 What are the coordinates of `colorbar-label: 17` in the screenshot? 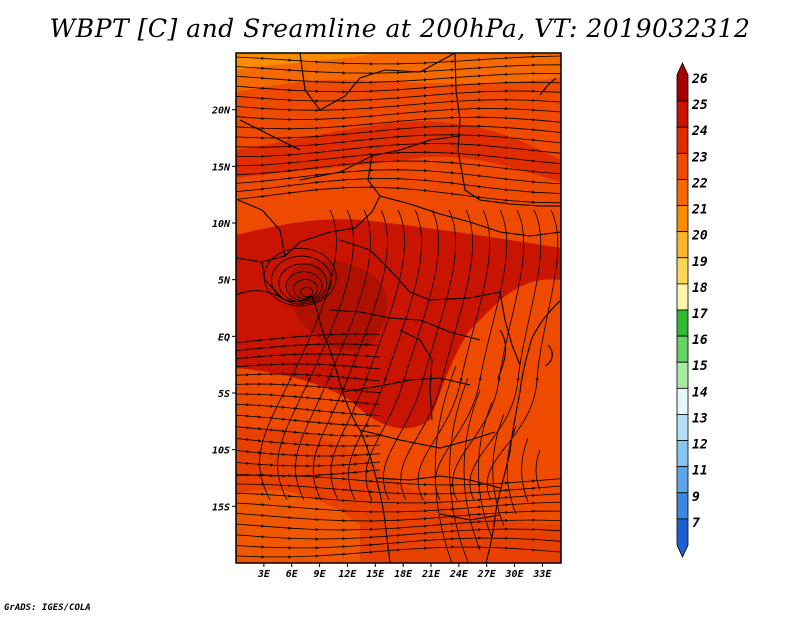 It's located at (700, 314).